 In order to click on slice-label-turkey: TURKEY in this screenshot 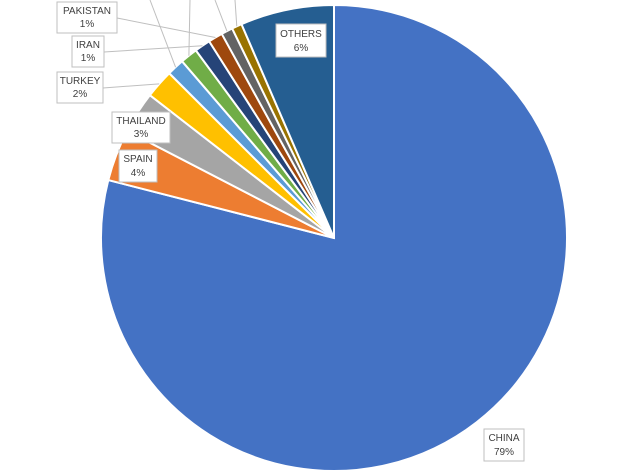, I will do `click(80, 81)`.